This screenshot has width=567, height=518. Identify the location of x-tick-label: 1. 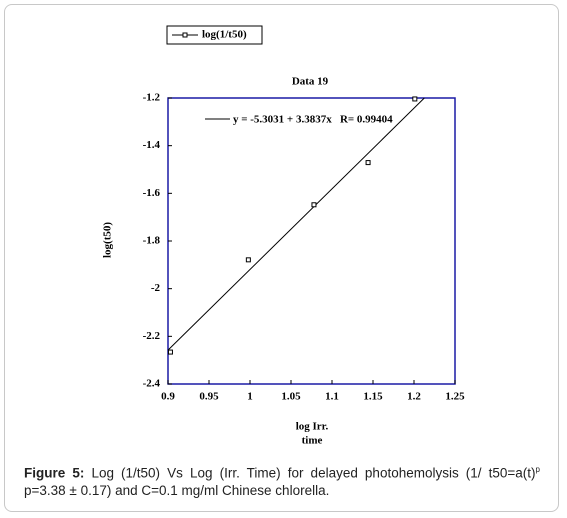
(250, 397).